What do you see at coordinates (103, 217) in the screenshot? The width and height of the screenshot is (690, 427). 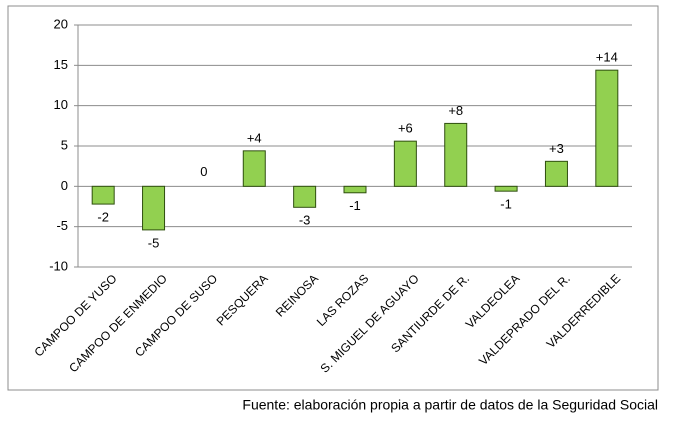 I see `value-label: -2` at bounding box center [103, 217].